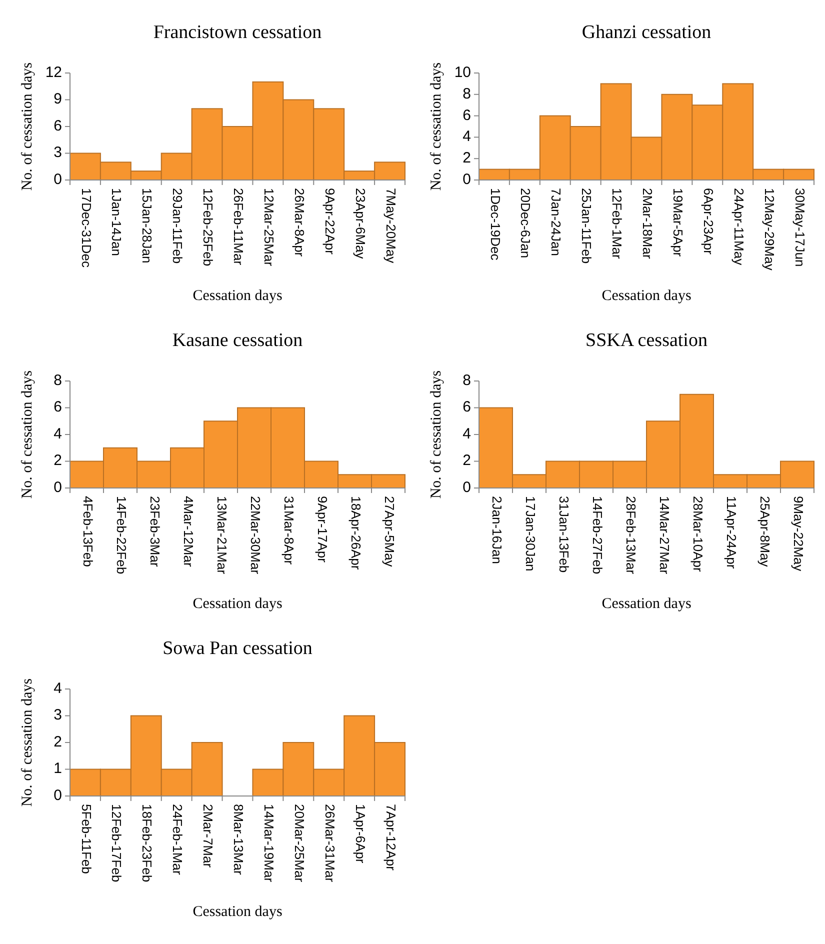 The height and width of the screenshot is (944, 825). Describe the element at coordinates (738, 227) in the screenshot. I see `x-tick-label: 24Apr-11May` at that location.